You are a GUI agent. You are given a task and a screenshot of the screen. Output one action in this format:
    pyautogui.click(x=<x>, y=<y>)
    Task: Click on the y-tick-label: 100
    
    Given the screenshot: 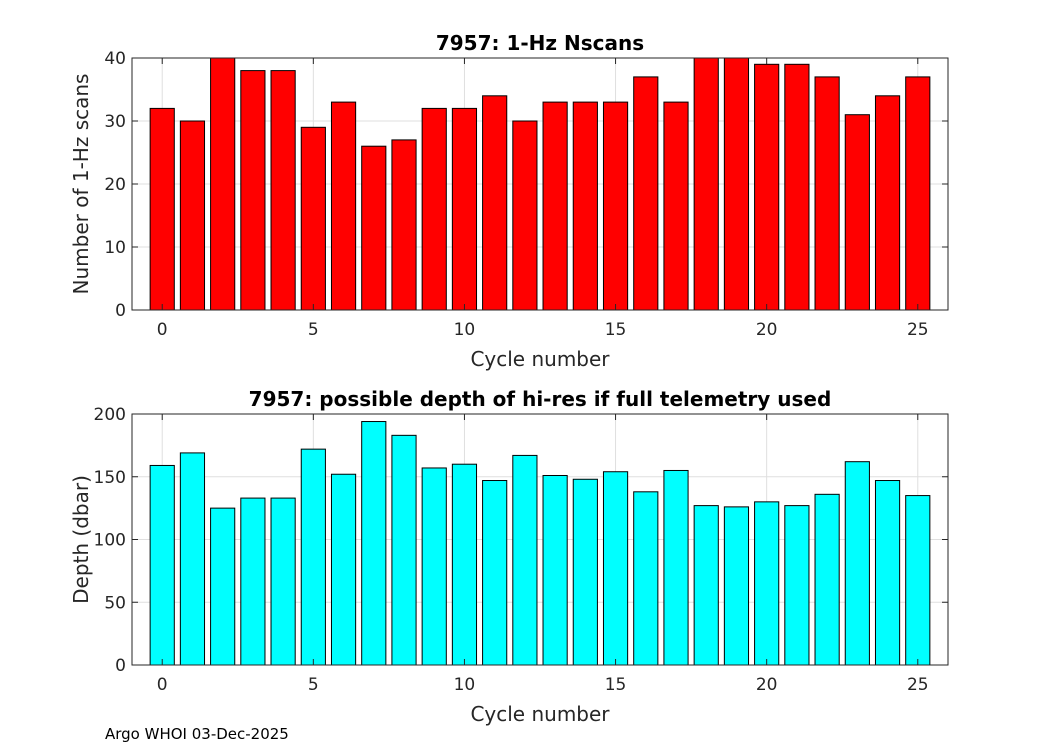 What is the action you would take?
    pyautogui.click(x=110, y=541)
    